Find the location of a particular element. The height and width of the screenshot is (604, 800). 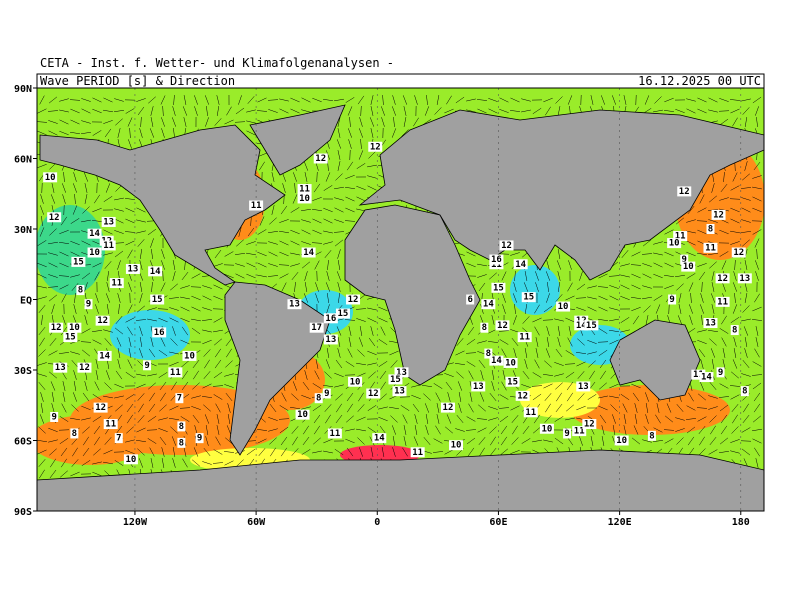

x-tick-label: 60E is located at coordinates (498, 522).